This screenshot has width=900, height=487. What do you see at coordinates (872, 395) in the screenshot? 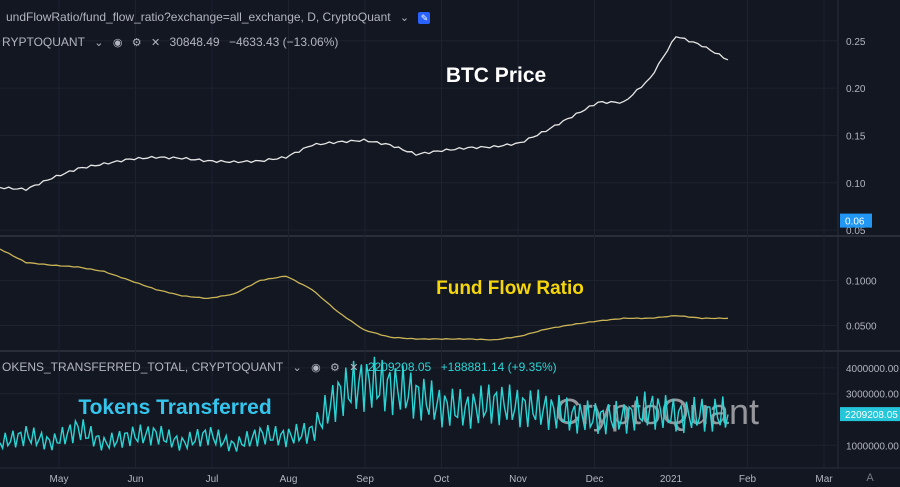
I see `y-tick-label-pane3: 3000000.00` at bounding box center [872, 395].